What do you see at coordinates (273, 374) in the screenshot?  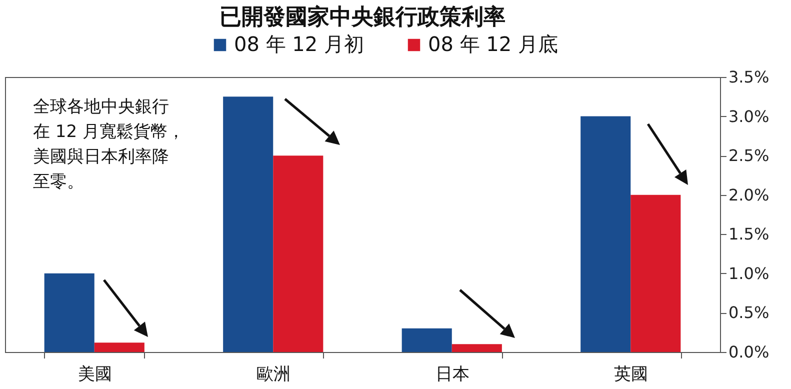 I see `x-tick-label: 歐洲` at bounding box center [273, 374].